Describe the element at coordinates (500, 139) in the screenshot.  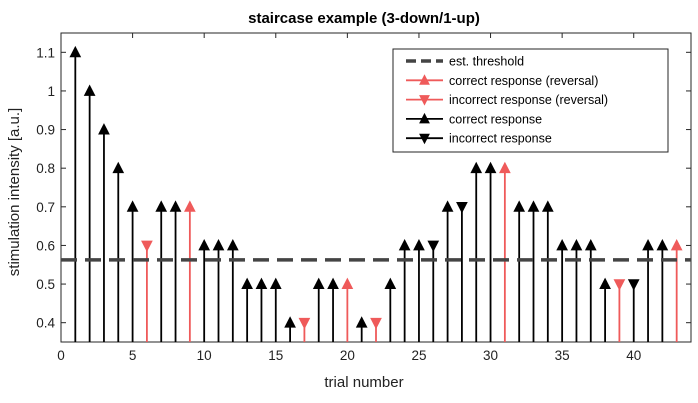
I see `legend-label: incorrect response` at that location.